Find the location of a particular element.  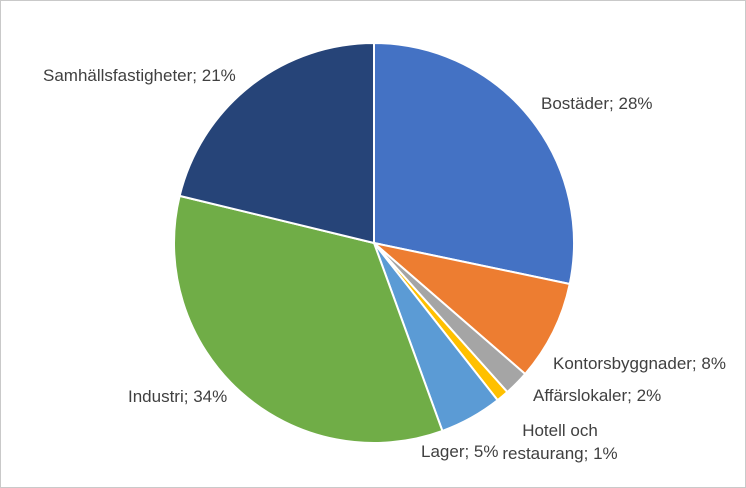

data-label-industri: Industri; 34% is located at coordinates (178, 396).